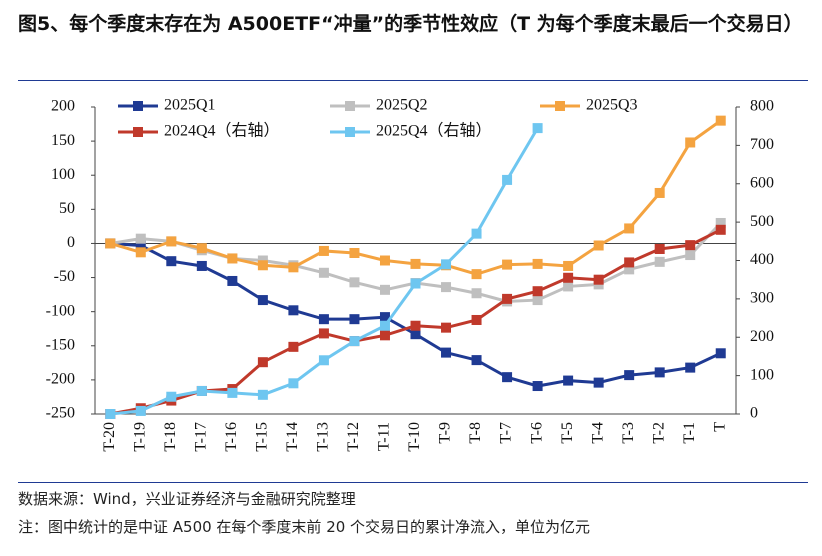  Describe the element at coordinates (434, 131) in the screenshot. I see `legend-label: 2025Q4（右轴）` at that location.